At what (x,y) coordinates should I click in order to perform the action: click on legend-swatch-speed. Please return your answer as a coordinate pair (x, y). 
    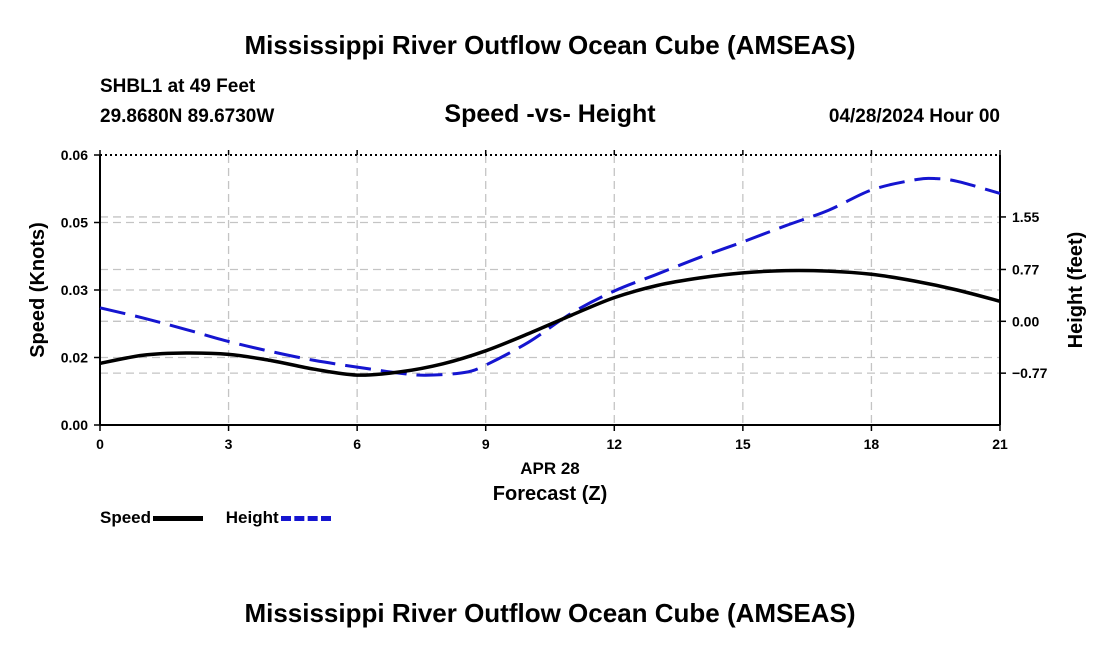
    Looking at the image, I should click on (178, 518).